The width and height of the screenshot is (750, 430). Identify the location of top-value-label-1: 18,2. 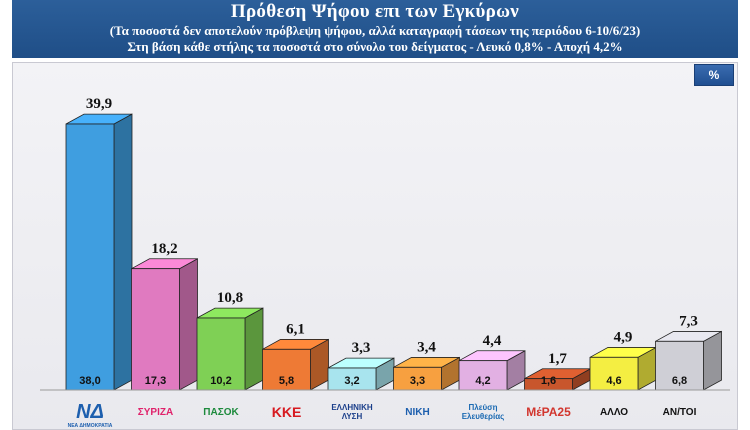
(164, 249).